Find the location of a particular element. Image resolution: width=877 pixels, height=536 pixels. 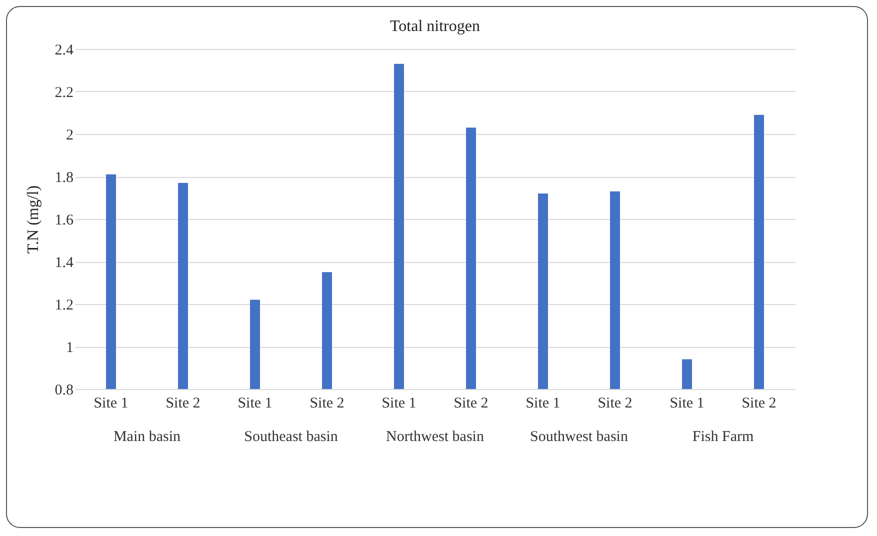

y-tick-label: 1.2 is located at coordinates (64, 306).